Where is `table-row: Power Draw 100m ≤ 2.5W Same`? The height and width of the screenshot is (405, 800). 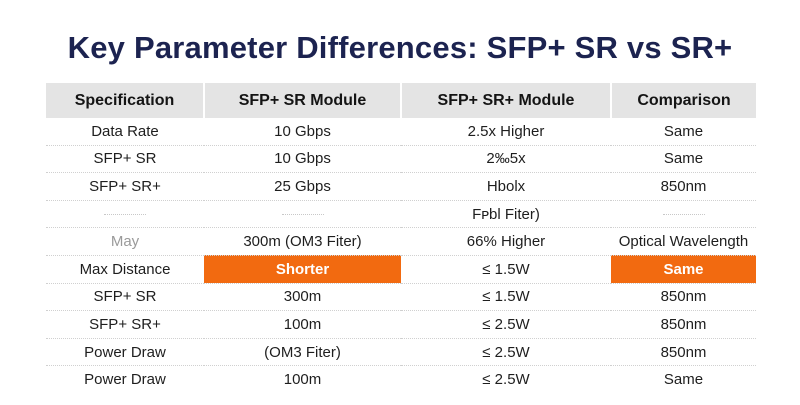
table-row: Power Draw 100m ≤ 2.5W Same is located at coordinates (401, 379).